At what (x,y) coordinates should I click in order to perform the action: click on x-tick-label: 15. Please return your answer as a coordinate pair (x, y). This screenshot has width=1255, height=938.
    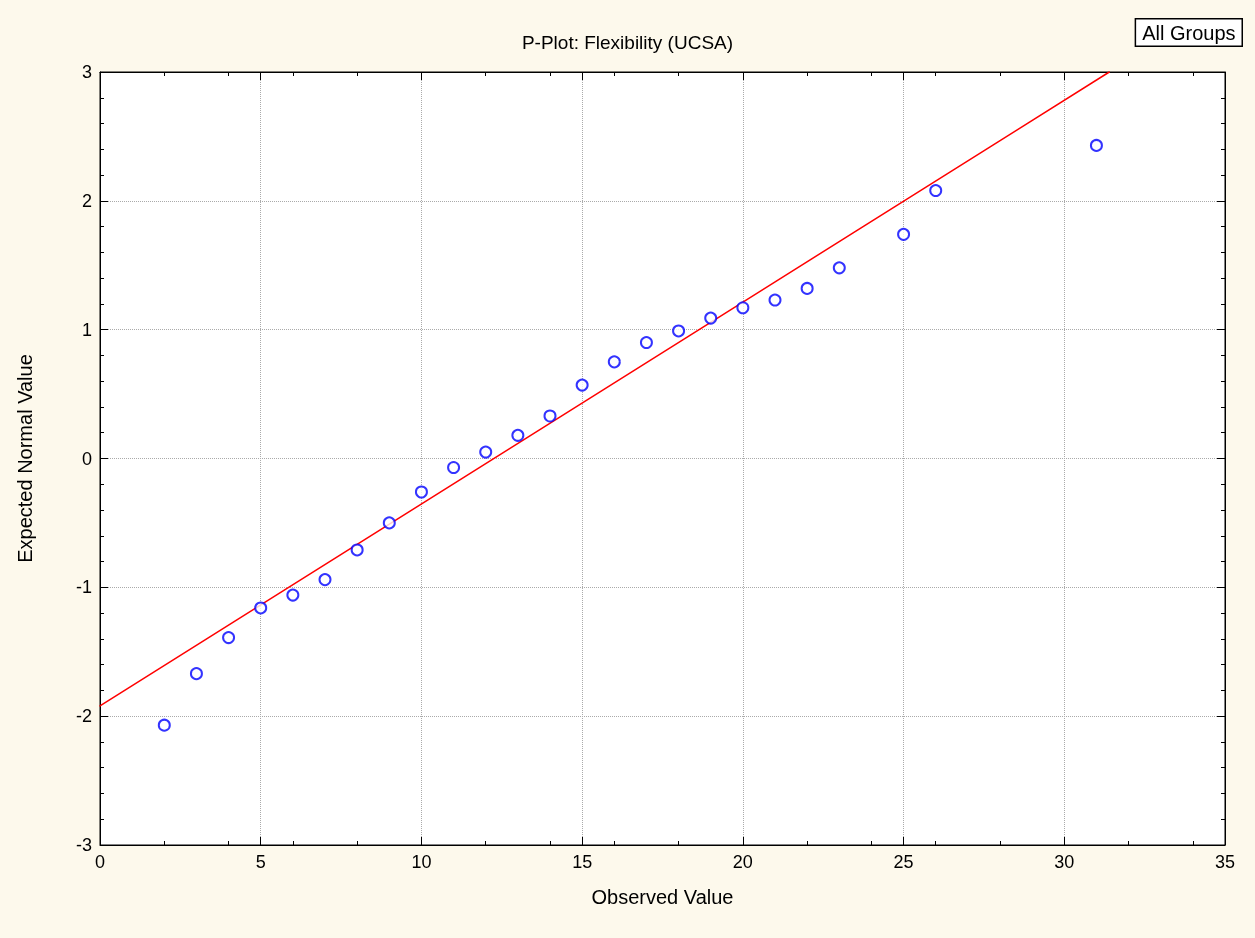
    Looking at the image, I should click on (582, 862).